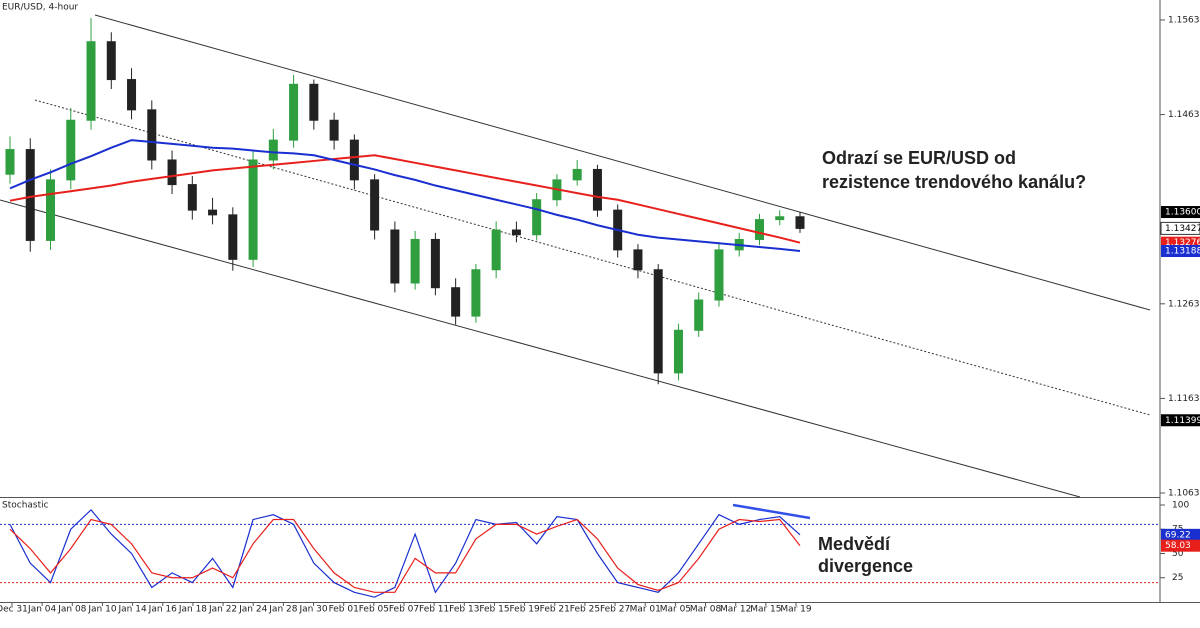  Describe the element at coordinates (796, 610) in the screenshot. I see `x-tick-label: Mar 19` at that location.